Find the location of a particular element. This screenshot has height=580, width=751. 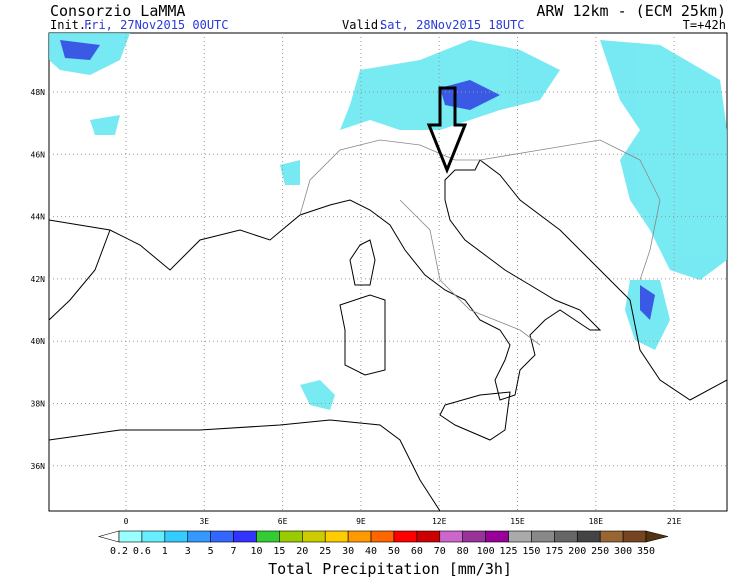

legend-level: 3 is located at coordinates (188, 551).